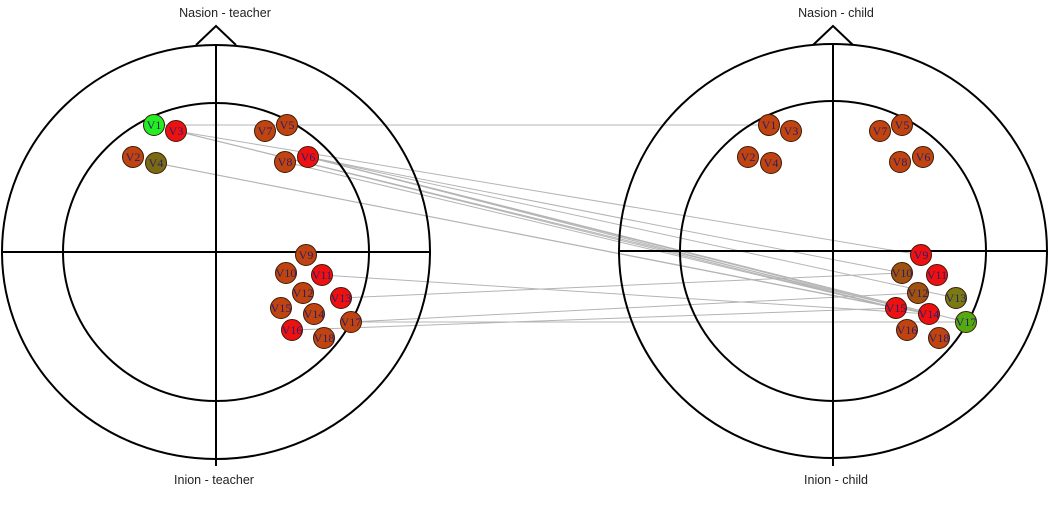 The width and height of the screenshot is (1058, 506). I want to click on child-nose, so click(833, 35).